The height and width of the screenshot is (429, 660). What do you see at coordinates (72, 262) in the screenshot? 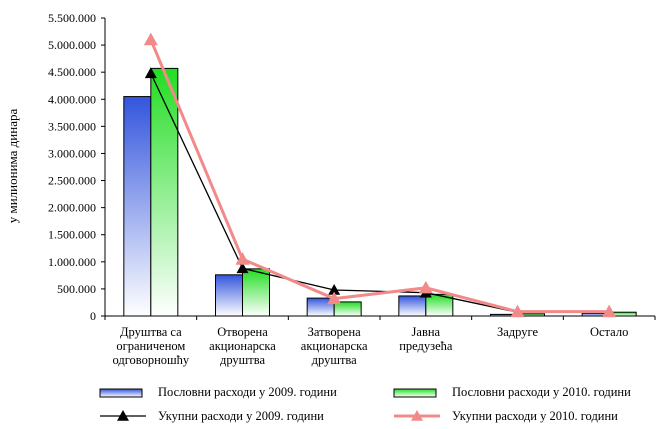
I see `y-tick-label: 1.000.000` at bounding box center [72, 262].